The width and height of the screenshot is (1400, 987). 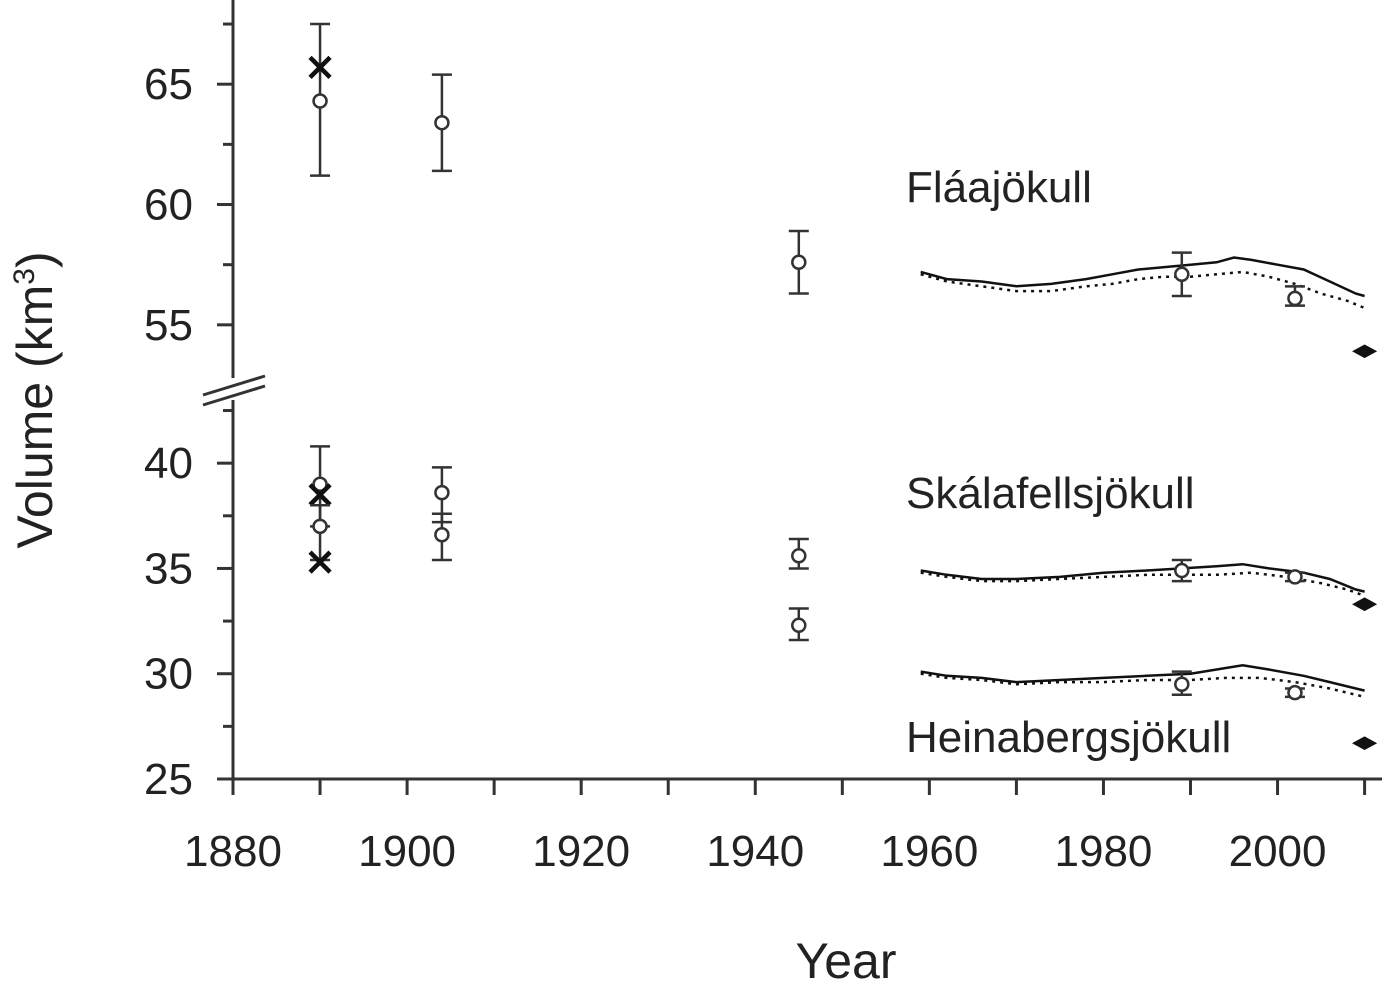 What do you see at coordinates (35, 259) in the screenshot?
I see `y-axis-title-close: )` at bounding box center [35, 259].